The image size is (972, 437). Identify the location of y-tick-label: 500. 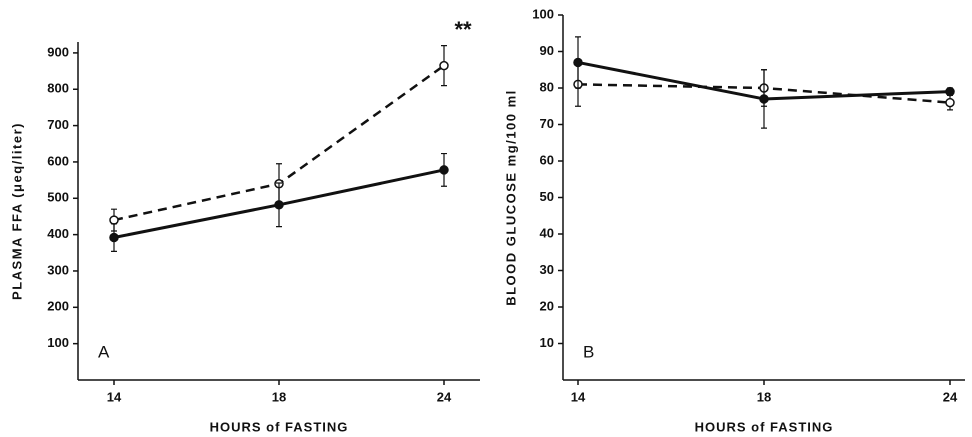
(58, 197).